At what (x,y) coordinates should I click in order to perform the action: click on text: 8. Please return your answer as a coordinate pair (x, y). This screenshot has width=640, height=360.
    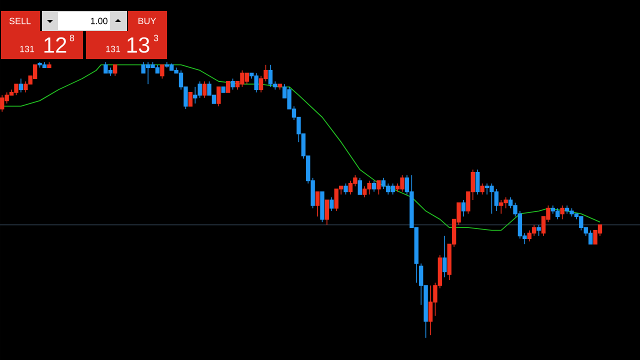
    Looking at the image, I should click on (72, 38).